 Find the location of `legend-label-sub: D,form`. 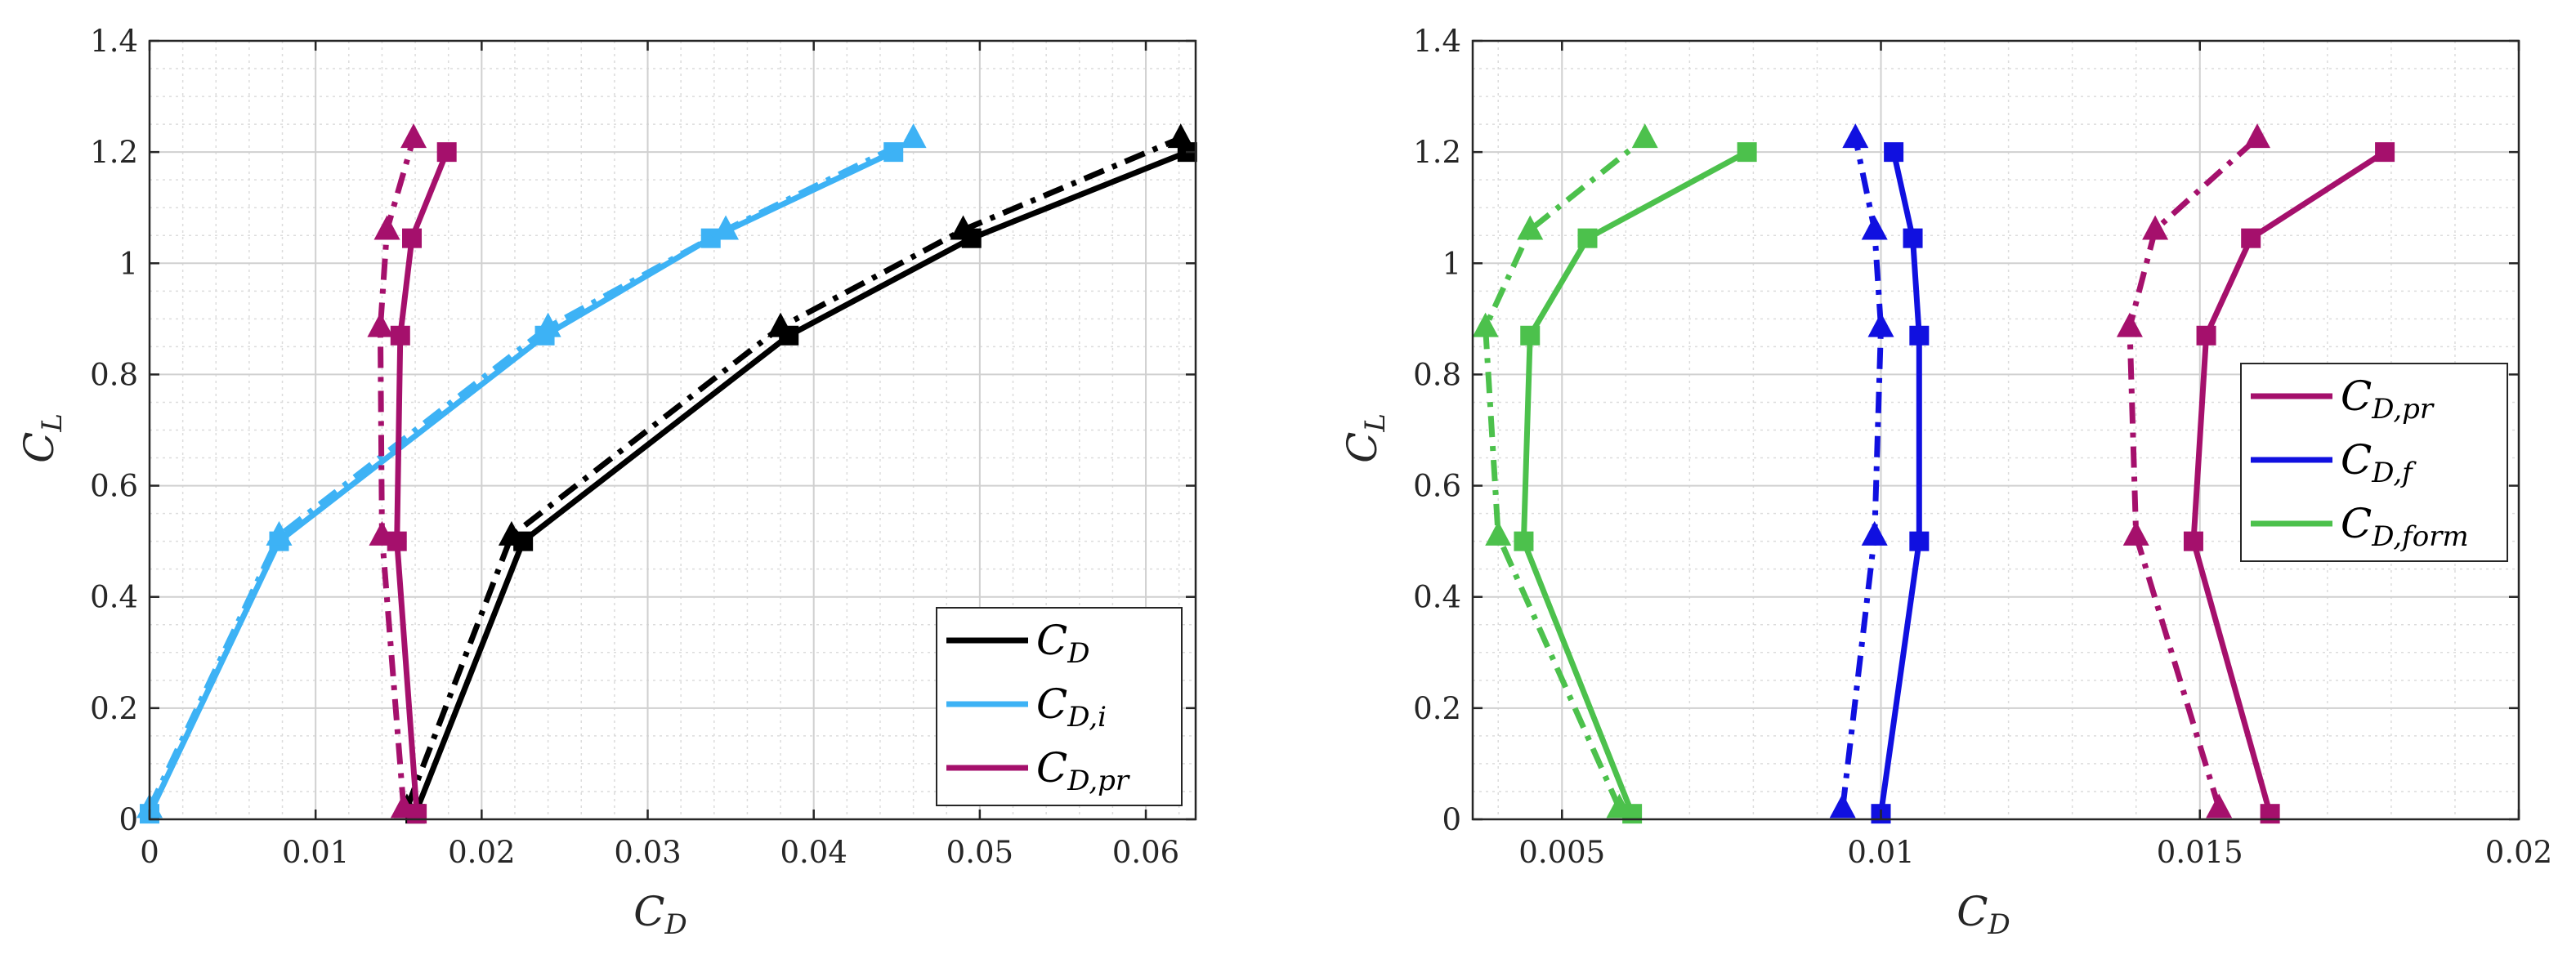

legend-label-sub: D,form is located at coordinates (2419, 537).